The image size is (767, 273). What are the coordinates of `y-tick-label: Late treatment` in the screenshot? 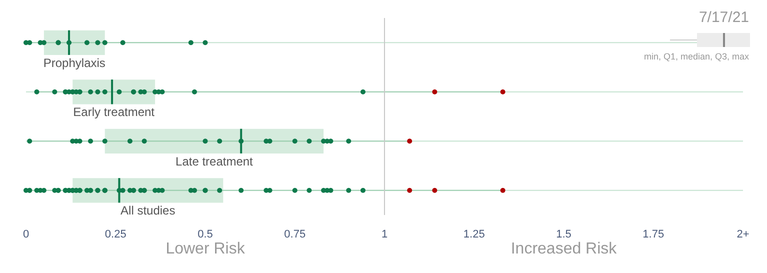 It's located at (215, 161).